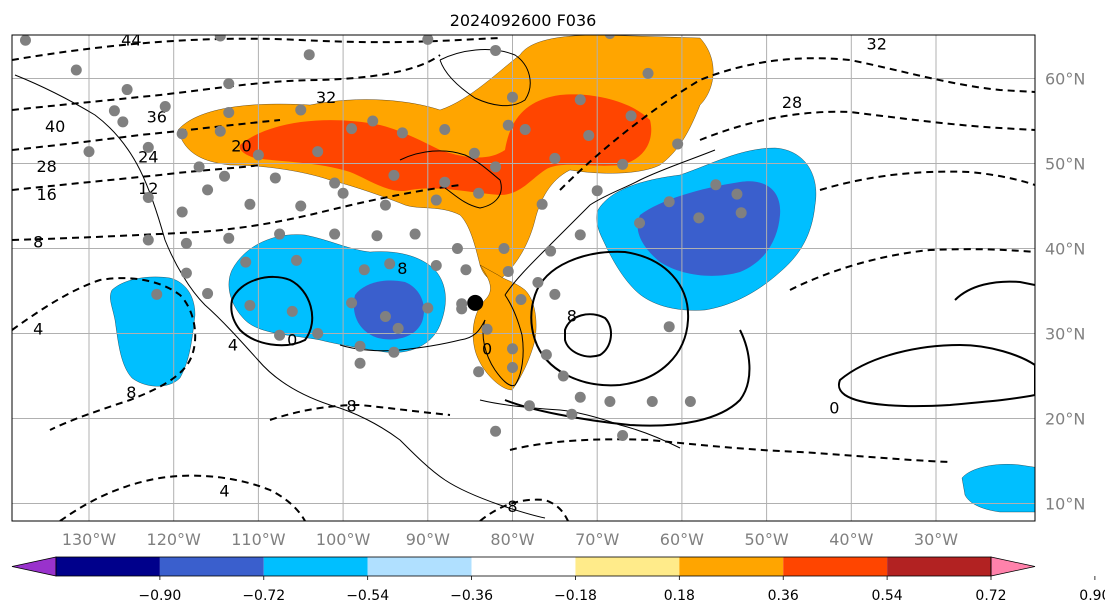 The height and width of the screenshot is (615, 1105). What do you see at coordinates (38, 328) in the screenshot?
I see `contour-label: 4` at bounding box center [38, 328].